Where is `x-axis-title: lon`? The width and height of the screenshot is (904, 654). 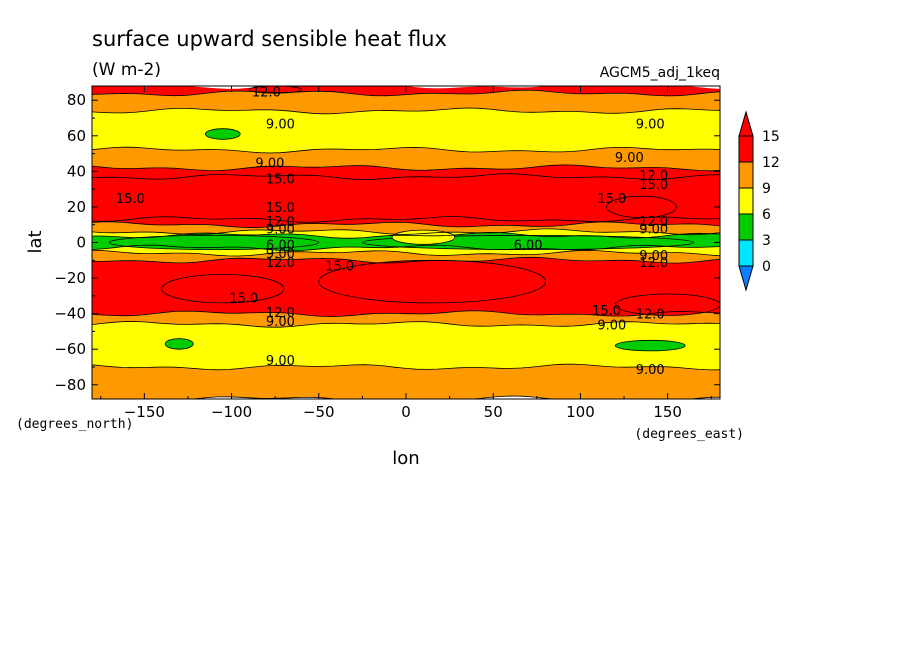 x-axis-title: lon is located at coordinates (405, 458).